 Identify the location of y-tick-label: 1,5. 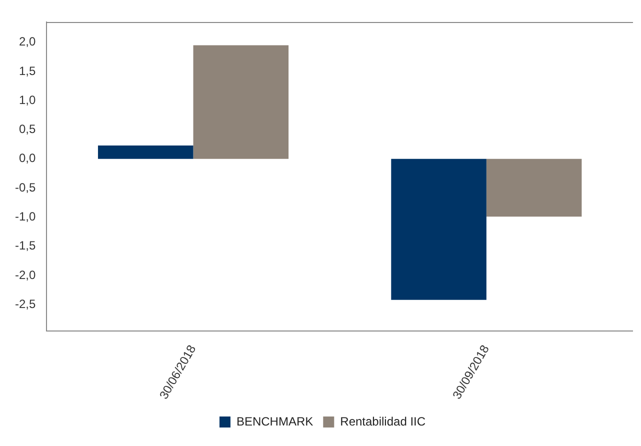
(27, 71).